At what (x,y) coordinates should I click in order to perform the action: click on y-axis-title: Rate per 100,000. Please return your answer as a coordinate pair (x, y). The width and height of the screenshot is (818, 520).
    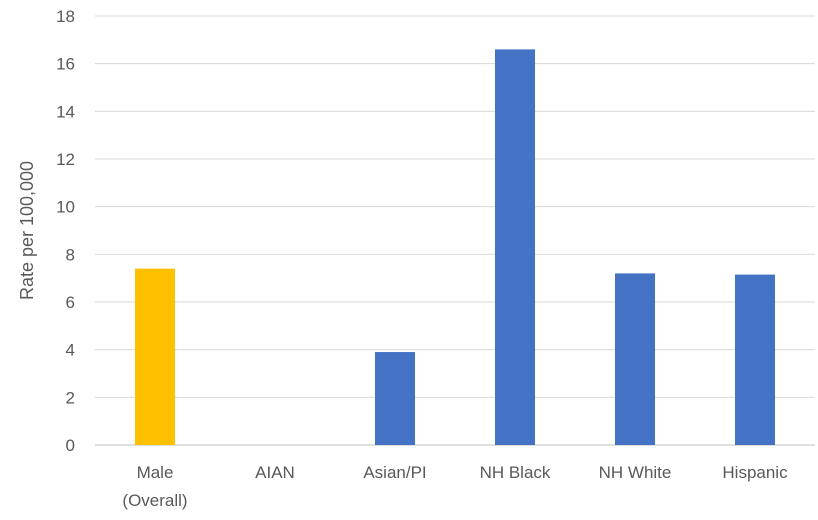
    Looking at the image, I should click on (27, 230).